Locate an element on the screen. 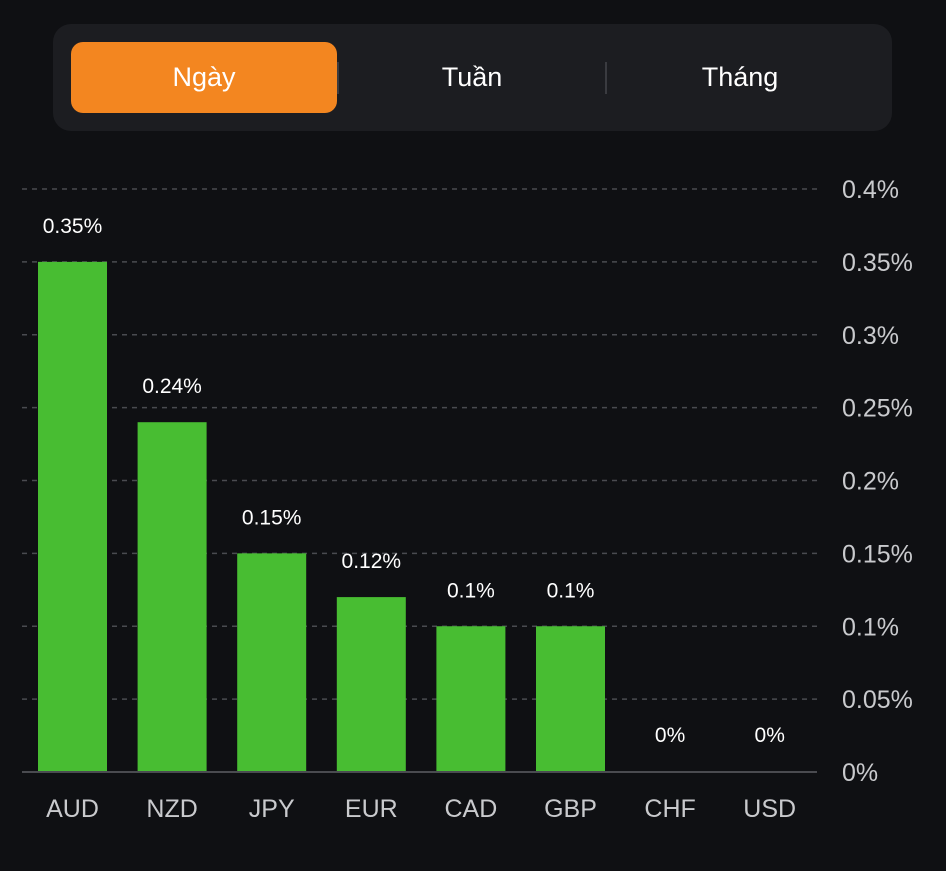 The image size is (946, 871). y-tick-label: 0.15% is located at coordinates (877, 554).